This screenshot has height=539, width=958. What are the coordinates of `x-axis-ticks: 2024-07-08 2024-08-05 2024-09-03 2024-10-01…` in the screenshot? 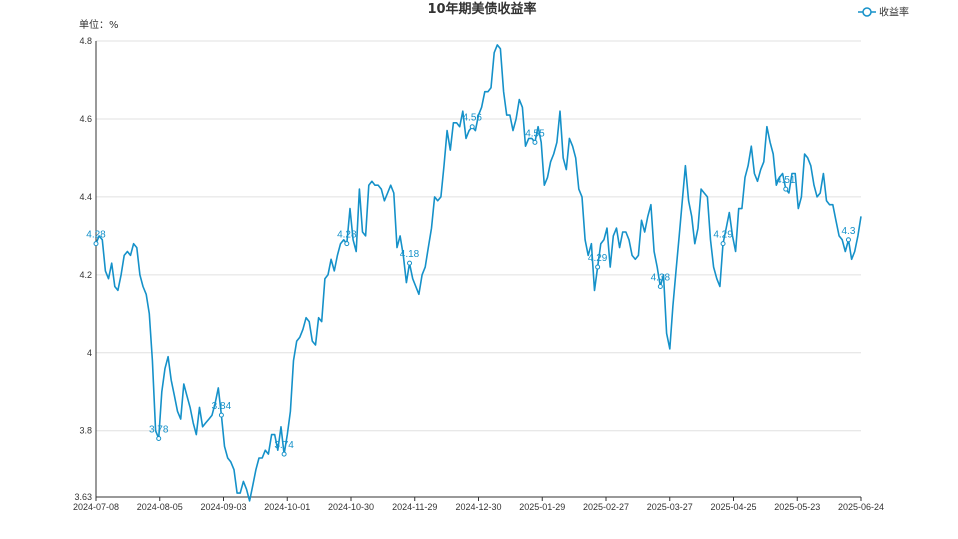 It's located at (478, 504).